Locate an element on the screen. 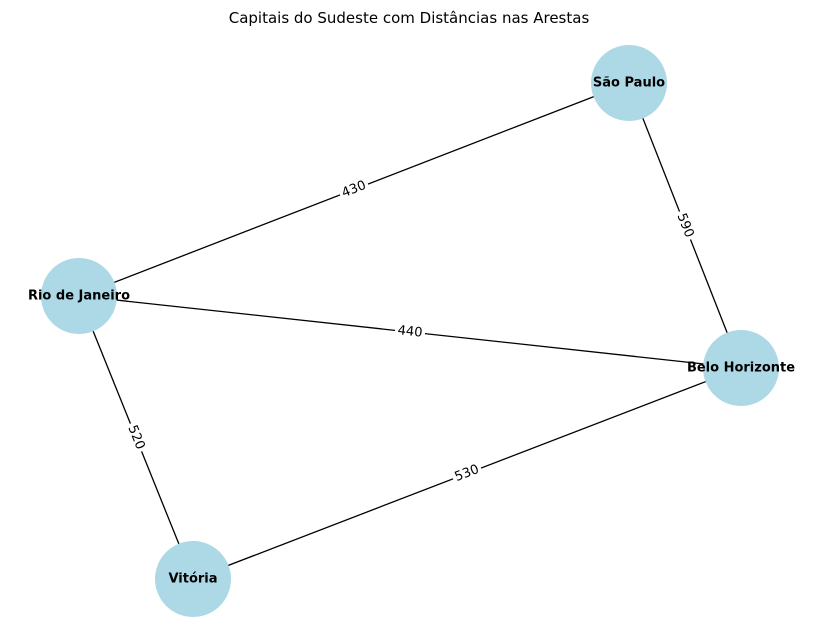  edge-weight-rj-bh: 440 is located at coordinates (410, 332).